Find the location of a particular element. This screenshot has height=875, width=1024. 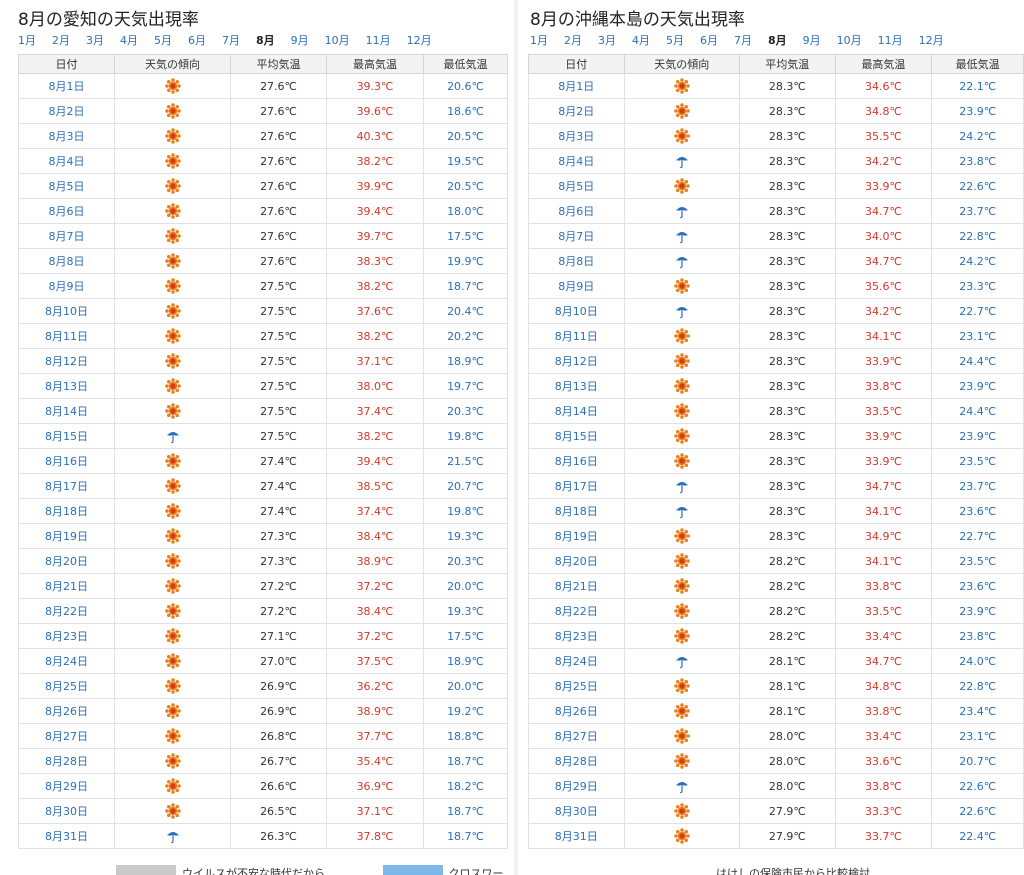

ad-strip: ウイルスが不安な時代だから クロスワー is located at coordinates (310, 870).